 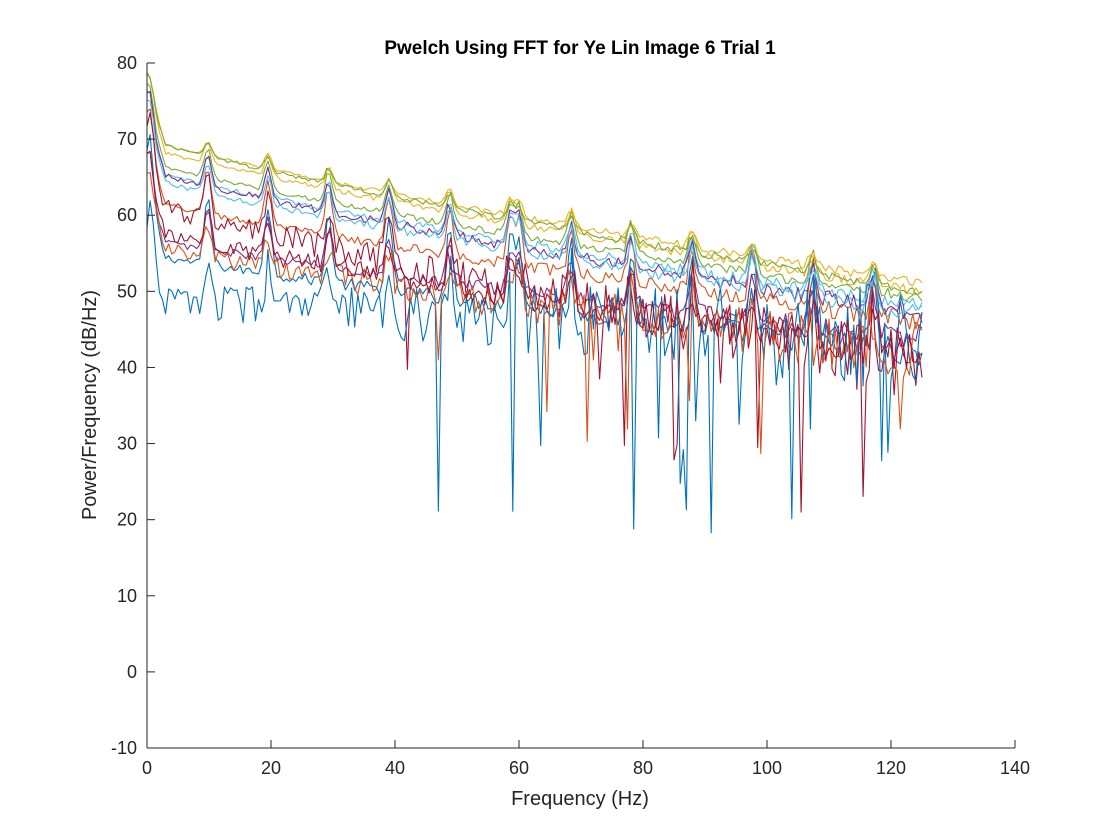 I want to click on y-tick-label: 40, so click(x=127, y=367).